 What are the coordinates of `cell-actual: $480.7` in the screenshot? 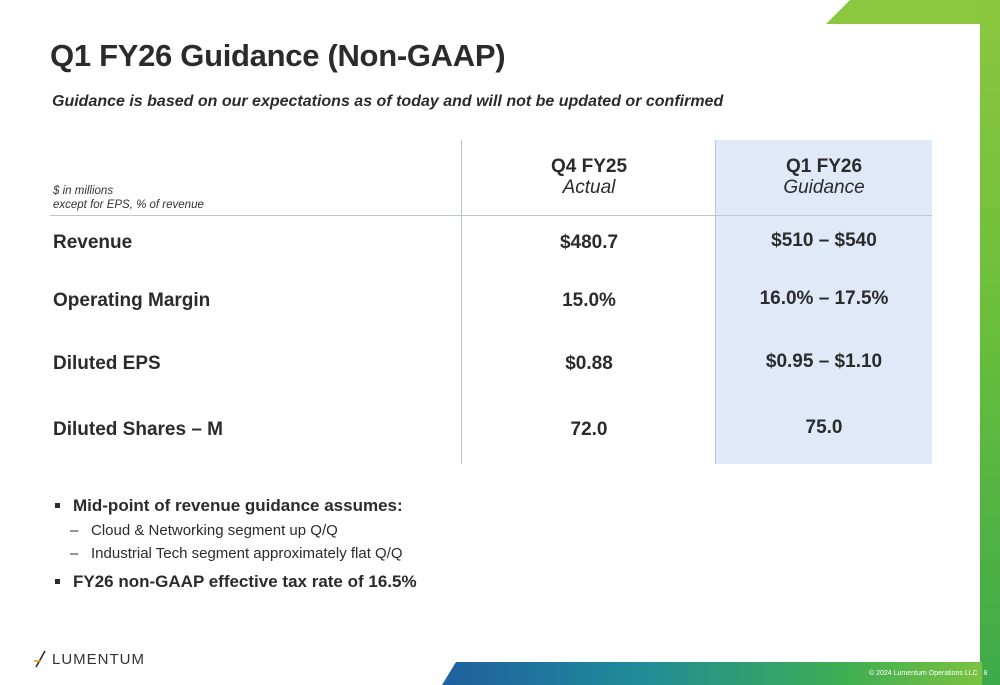 It's located at (589, 242).